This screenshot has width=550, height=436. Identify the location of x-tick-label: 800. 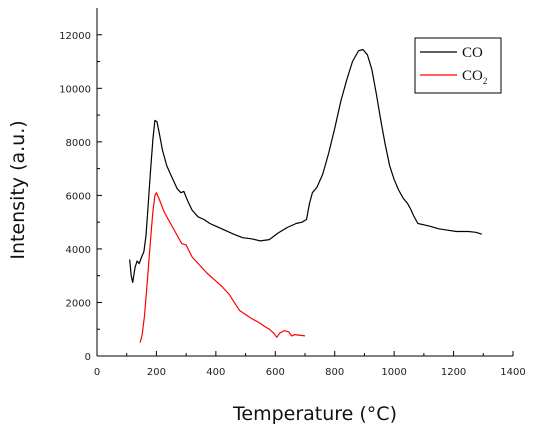
(334, 372).